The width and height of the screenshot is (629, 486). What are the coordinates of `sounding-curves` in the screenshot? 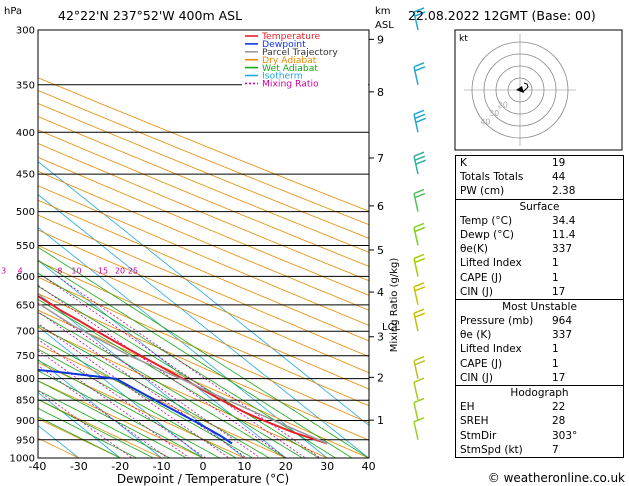 It's located at (183, 370).